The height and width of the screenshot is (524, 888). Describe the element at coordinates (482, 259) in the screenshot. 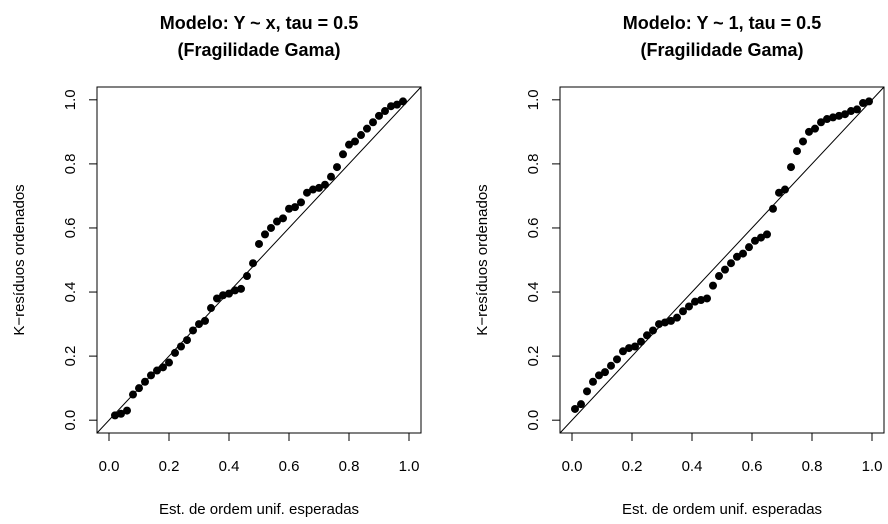

I see `y-axis-label: K−resíduos ordenados` at that location.